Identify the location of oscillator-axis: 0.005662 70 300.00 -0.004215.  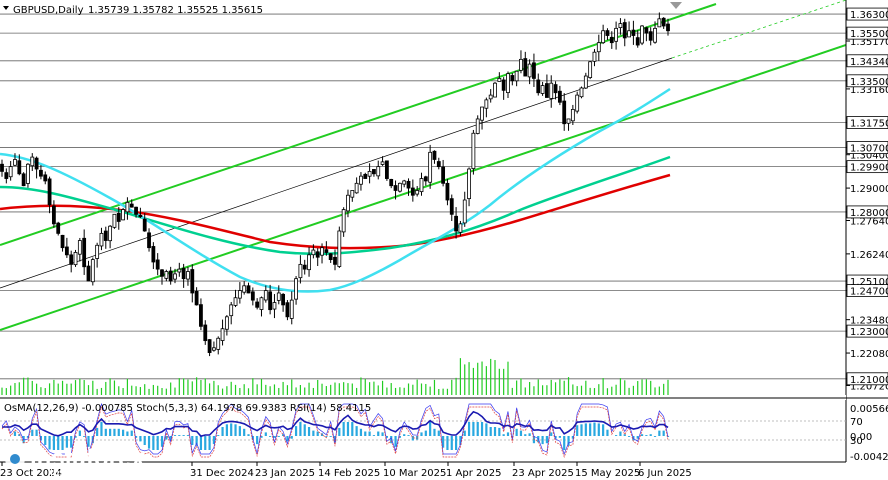
(869, 433).